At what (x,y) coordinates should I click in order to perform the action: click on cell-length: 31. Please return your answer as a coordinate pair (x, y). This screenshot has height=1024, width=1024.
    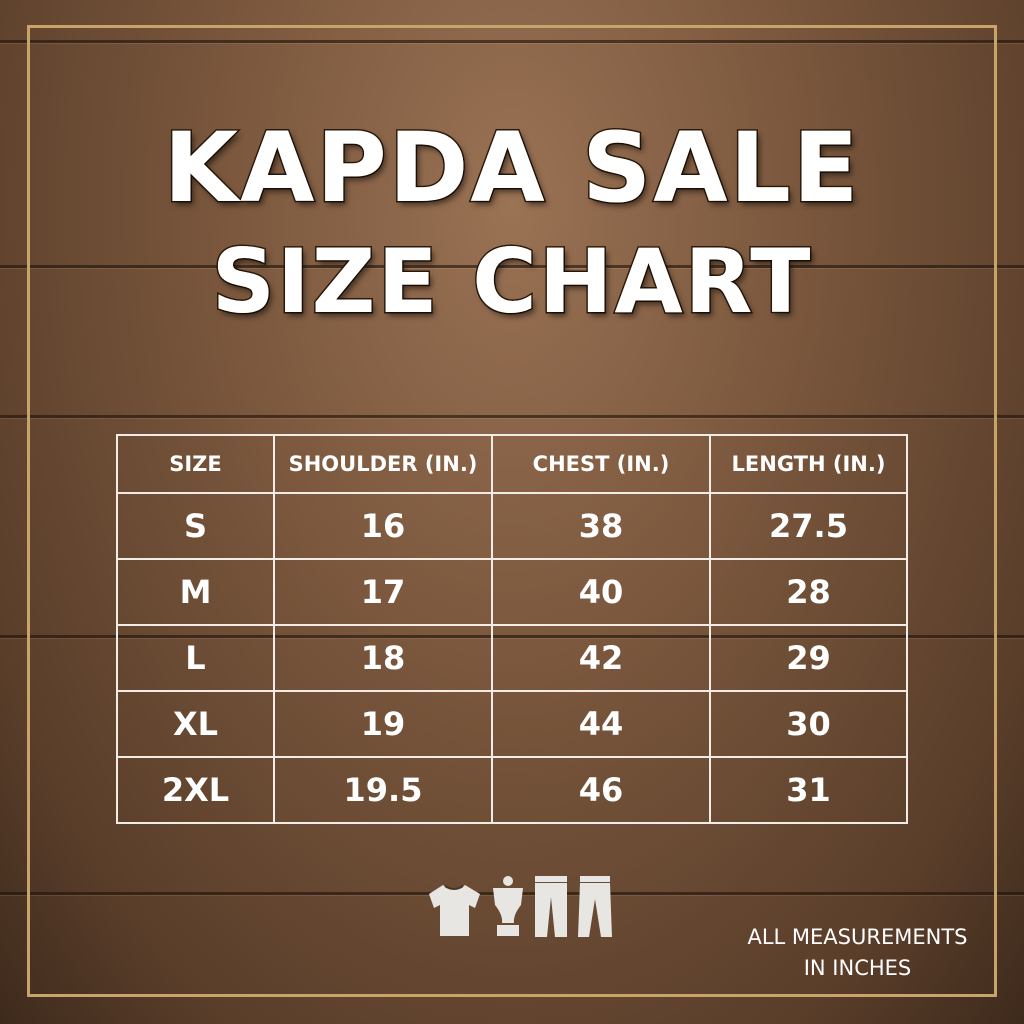
    Looking at the image, I should click on (808, 790).